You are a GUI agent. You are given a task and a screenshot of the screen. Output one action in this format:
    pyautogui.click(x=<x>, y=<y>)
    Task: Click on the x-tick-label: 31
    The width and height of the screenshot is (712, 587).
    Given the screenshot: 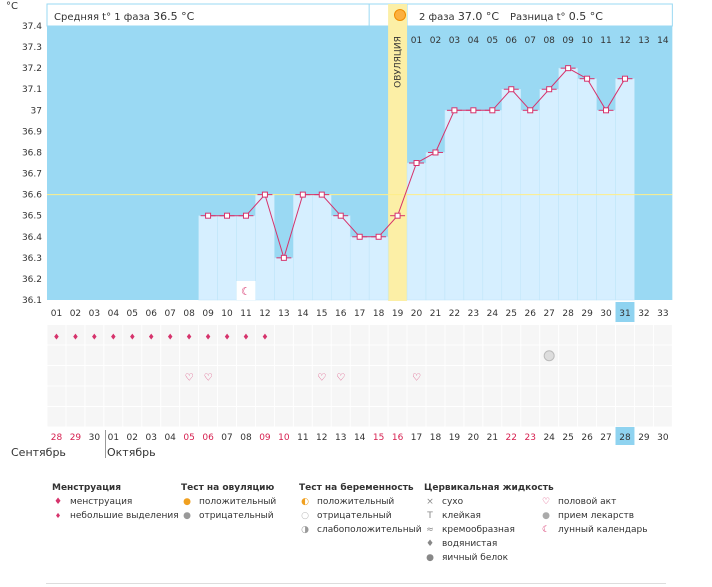 What is the action you would take?
    pyautogui.click(x=624, y=314)
    